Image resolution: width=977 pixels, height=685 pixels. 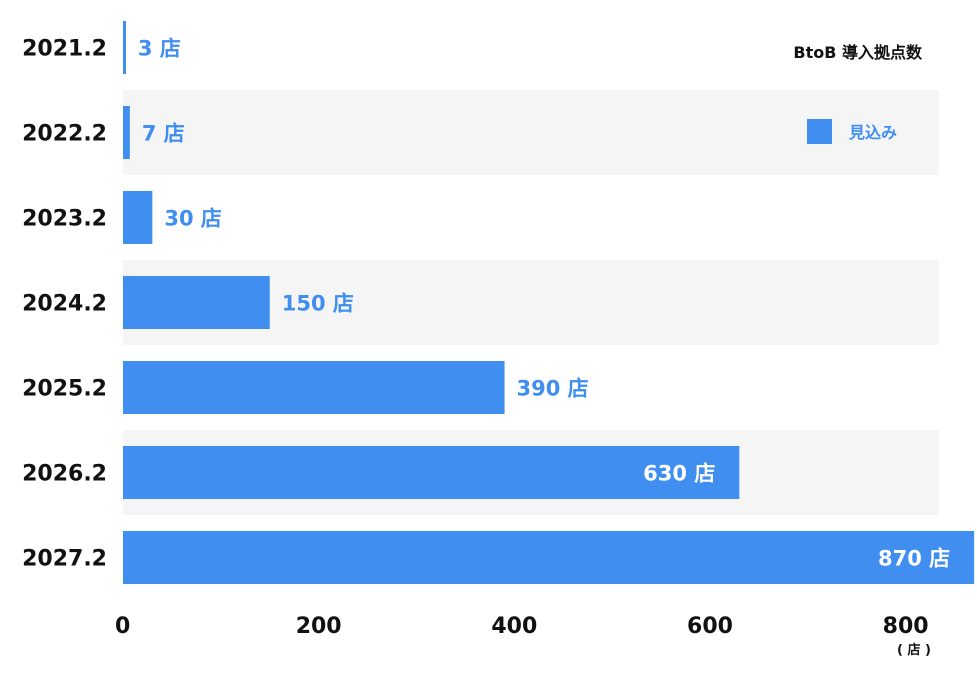 I want to click on data-label: 870 店, so click(x=914, y=559).